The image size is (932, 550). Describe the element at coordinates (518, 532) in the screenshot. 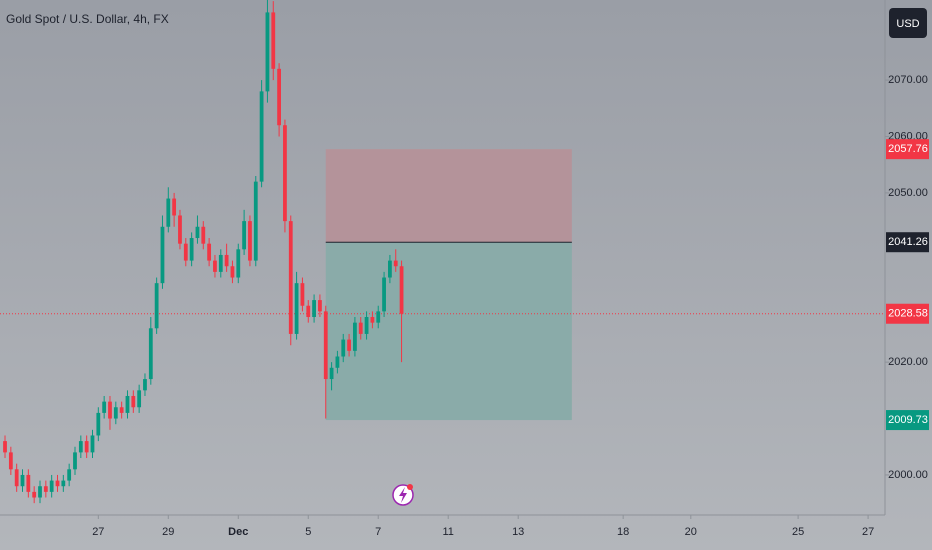

I see `x-tick-label: 13` at that location.